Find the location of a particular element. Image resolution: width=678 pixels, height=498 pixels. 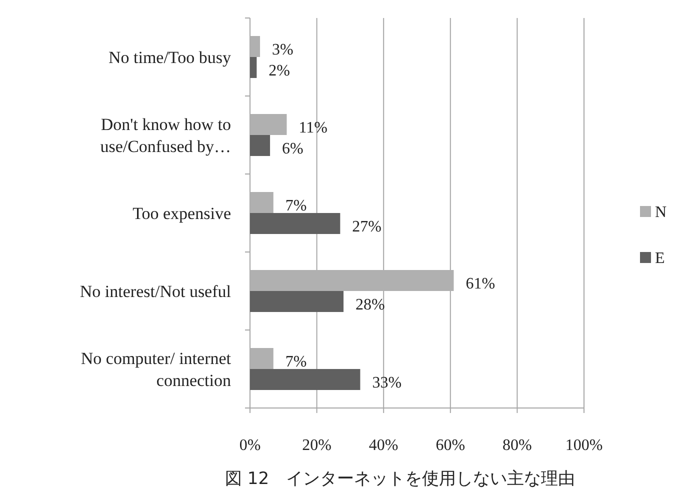

y-tick-label: No interest/Not useful is located at coordinates (156, 291).